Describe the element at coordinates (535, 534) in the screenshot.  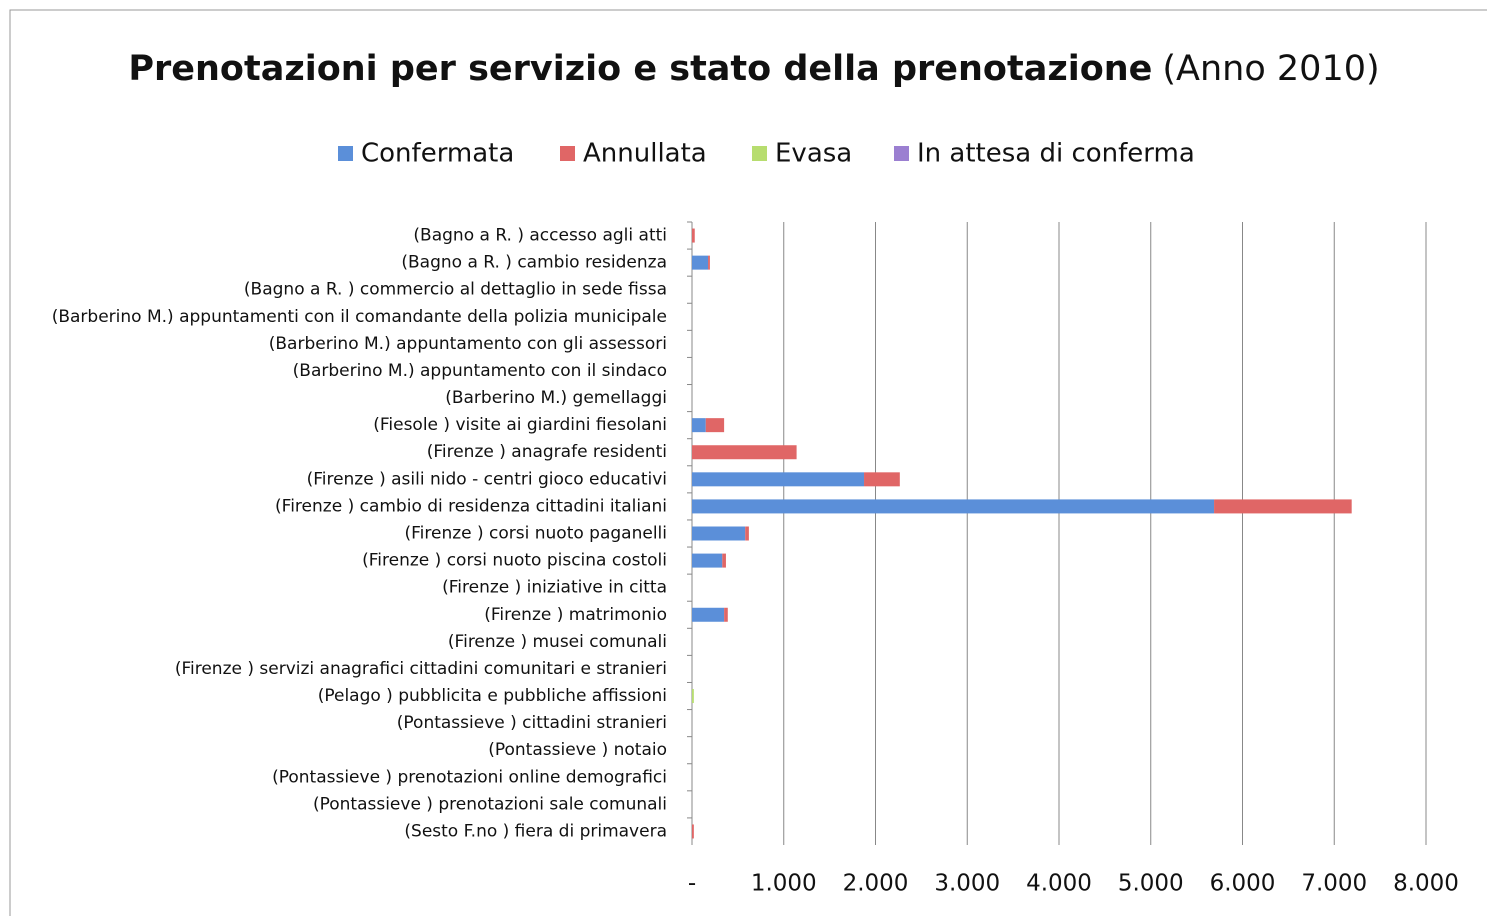
I see `y-tick-label: (Firenze ) corsi nuoto paganelli` at that location.